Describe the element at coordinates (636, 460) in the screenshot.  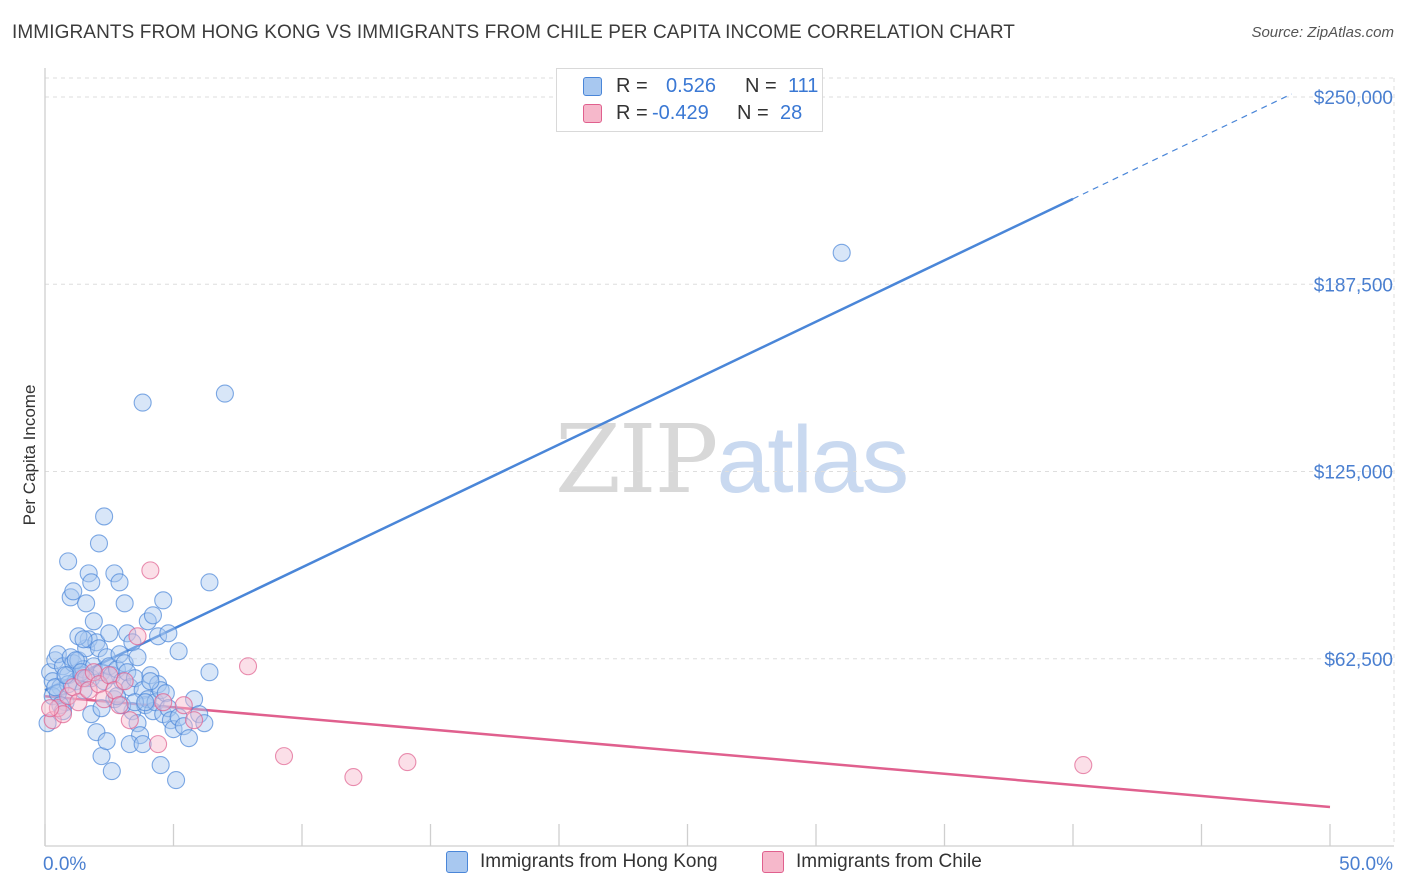
I see `watermark-zip: ZIP` at that location.